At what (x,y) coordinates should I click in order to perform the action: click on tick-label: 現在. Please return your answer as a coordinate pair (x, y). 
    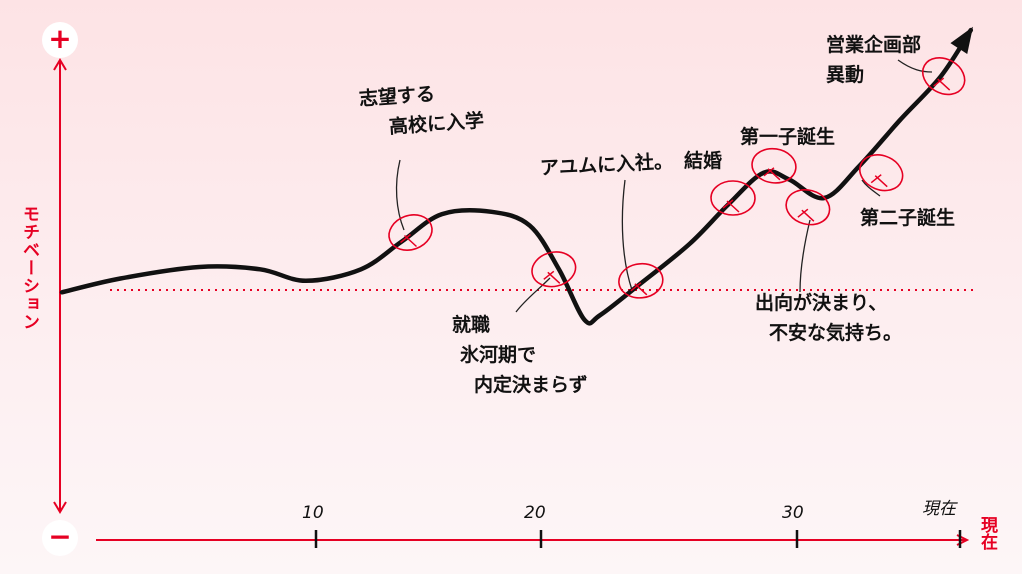
    Looking at the image, I should click on (939, 509).